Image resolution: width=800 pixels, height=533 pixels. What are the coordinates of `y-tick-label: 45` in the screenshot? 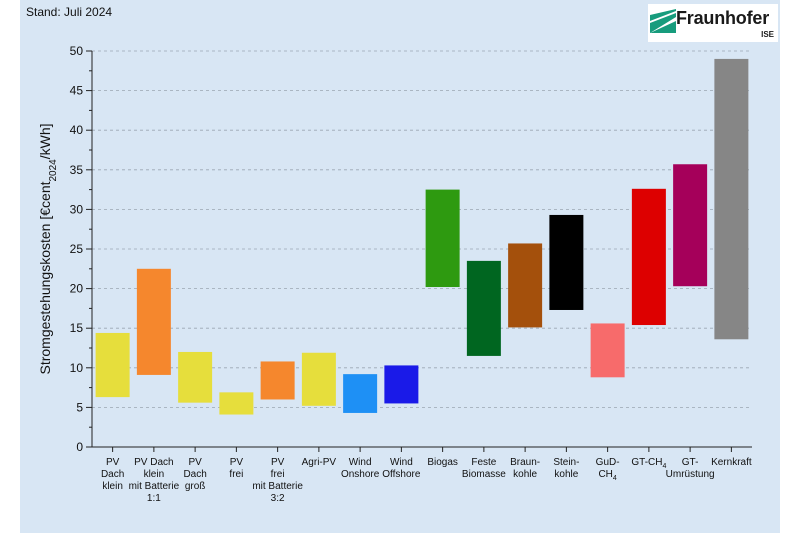 It's located at (77, 91).